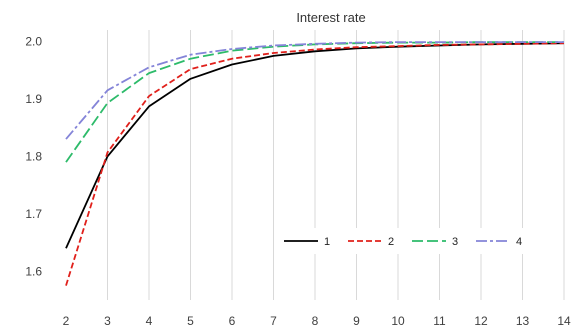 The width and height of the screenshot is (584, 335). What do you see at coordinates (327, 242) in the screenshot?
I see `legend-label-1: 1` at bounding box center [327, 242].